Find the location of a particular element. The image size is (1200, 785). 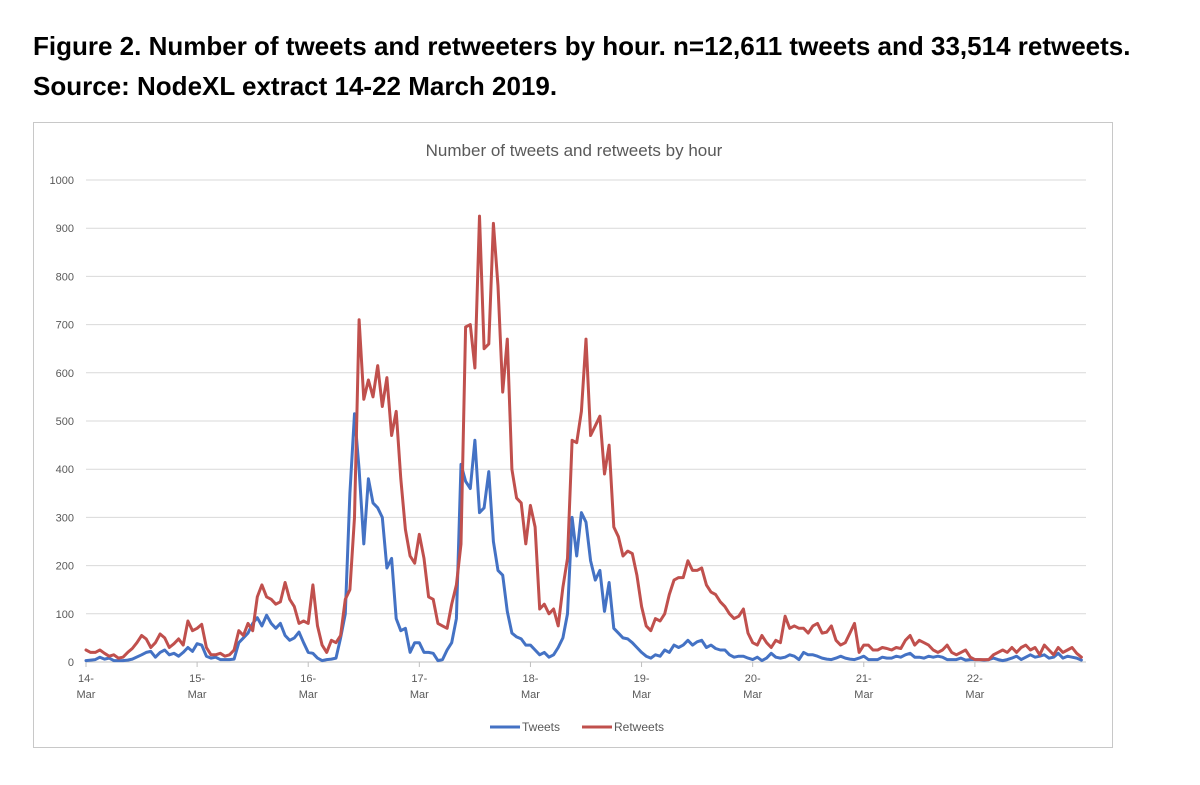

y-tick-label: 400 is located at coordinates (65, 470).